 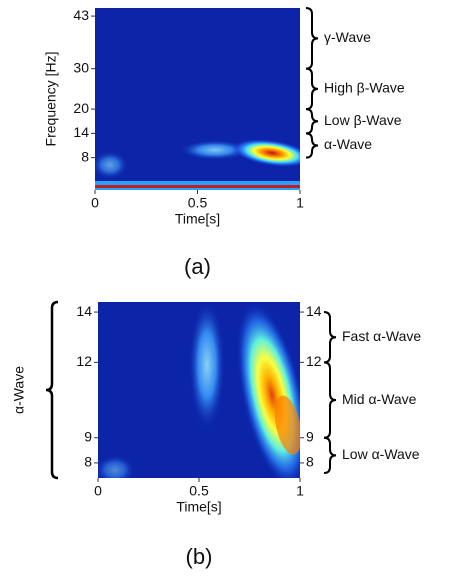 What do you see at coordinates (347, 37) in the screenshot?
I see `band-label: γ-Wave` at bounding box center [347, 37].